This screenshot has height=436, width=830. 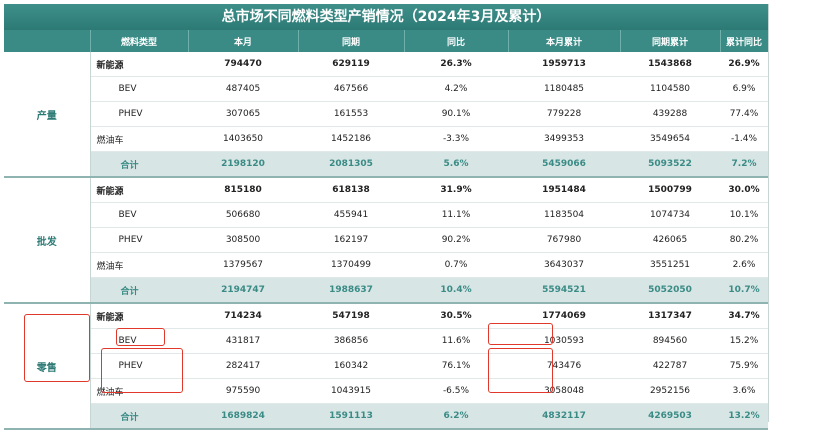 I want to click on row-retail-phev: PHEV 282417 160342 76.1% 743476 422787 75.9%, so click(x=386, y=366).